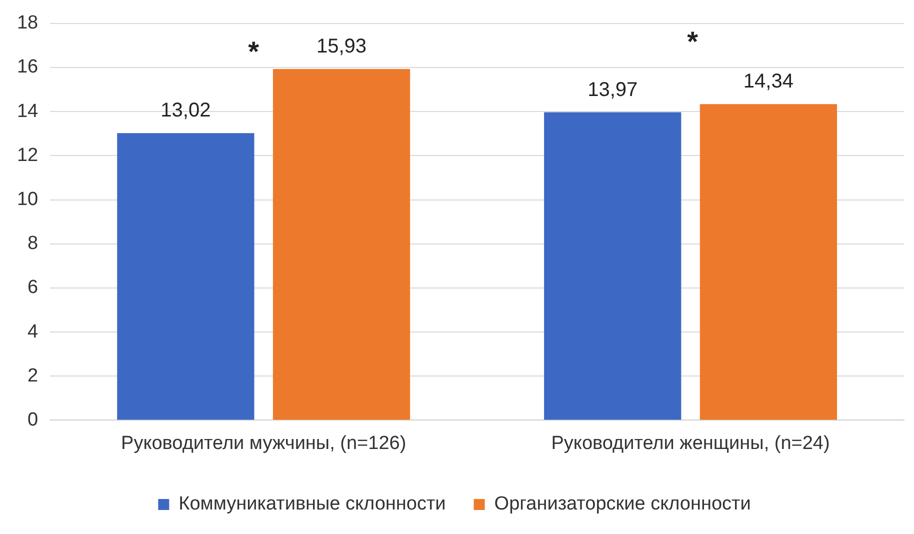  What do you see at coordinates (27, 23) in the screenshot?
I see `y-tick-label: 18` at bounding box center [27, 23].